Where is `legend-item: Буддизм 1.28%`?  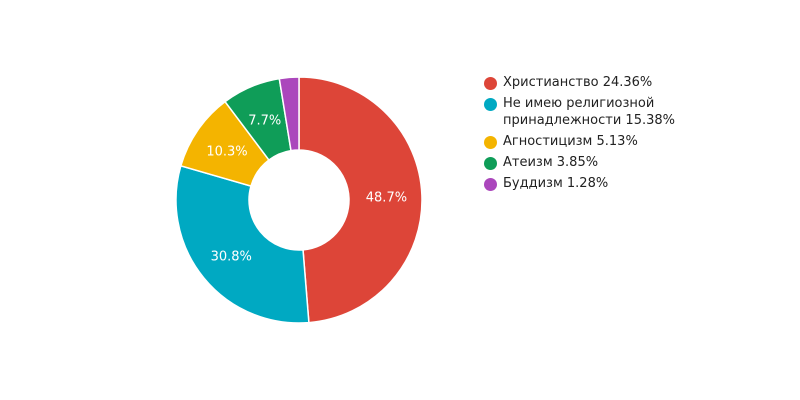
legend-item: Буддизм 1.28% is located at coordinates (634, 183).